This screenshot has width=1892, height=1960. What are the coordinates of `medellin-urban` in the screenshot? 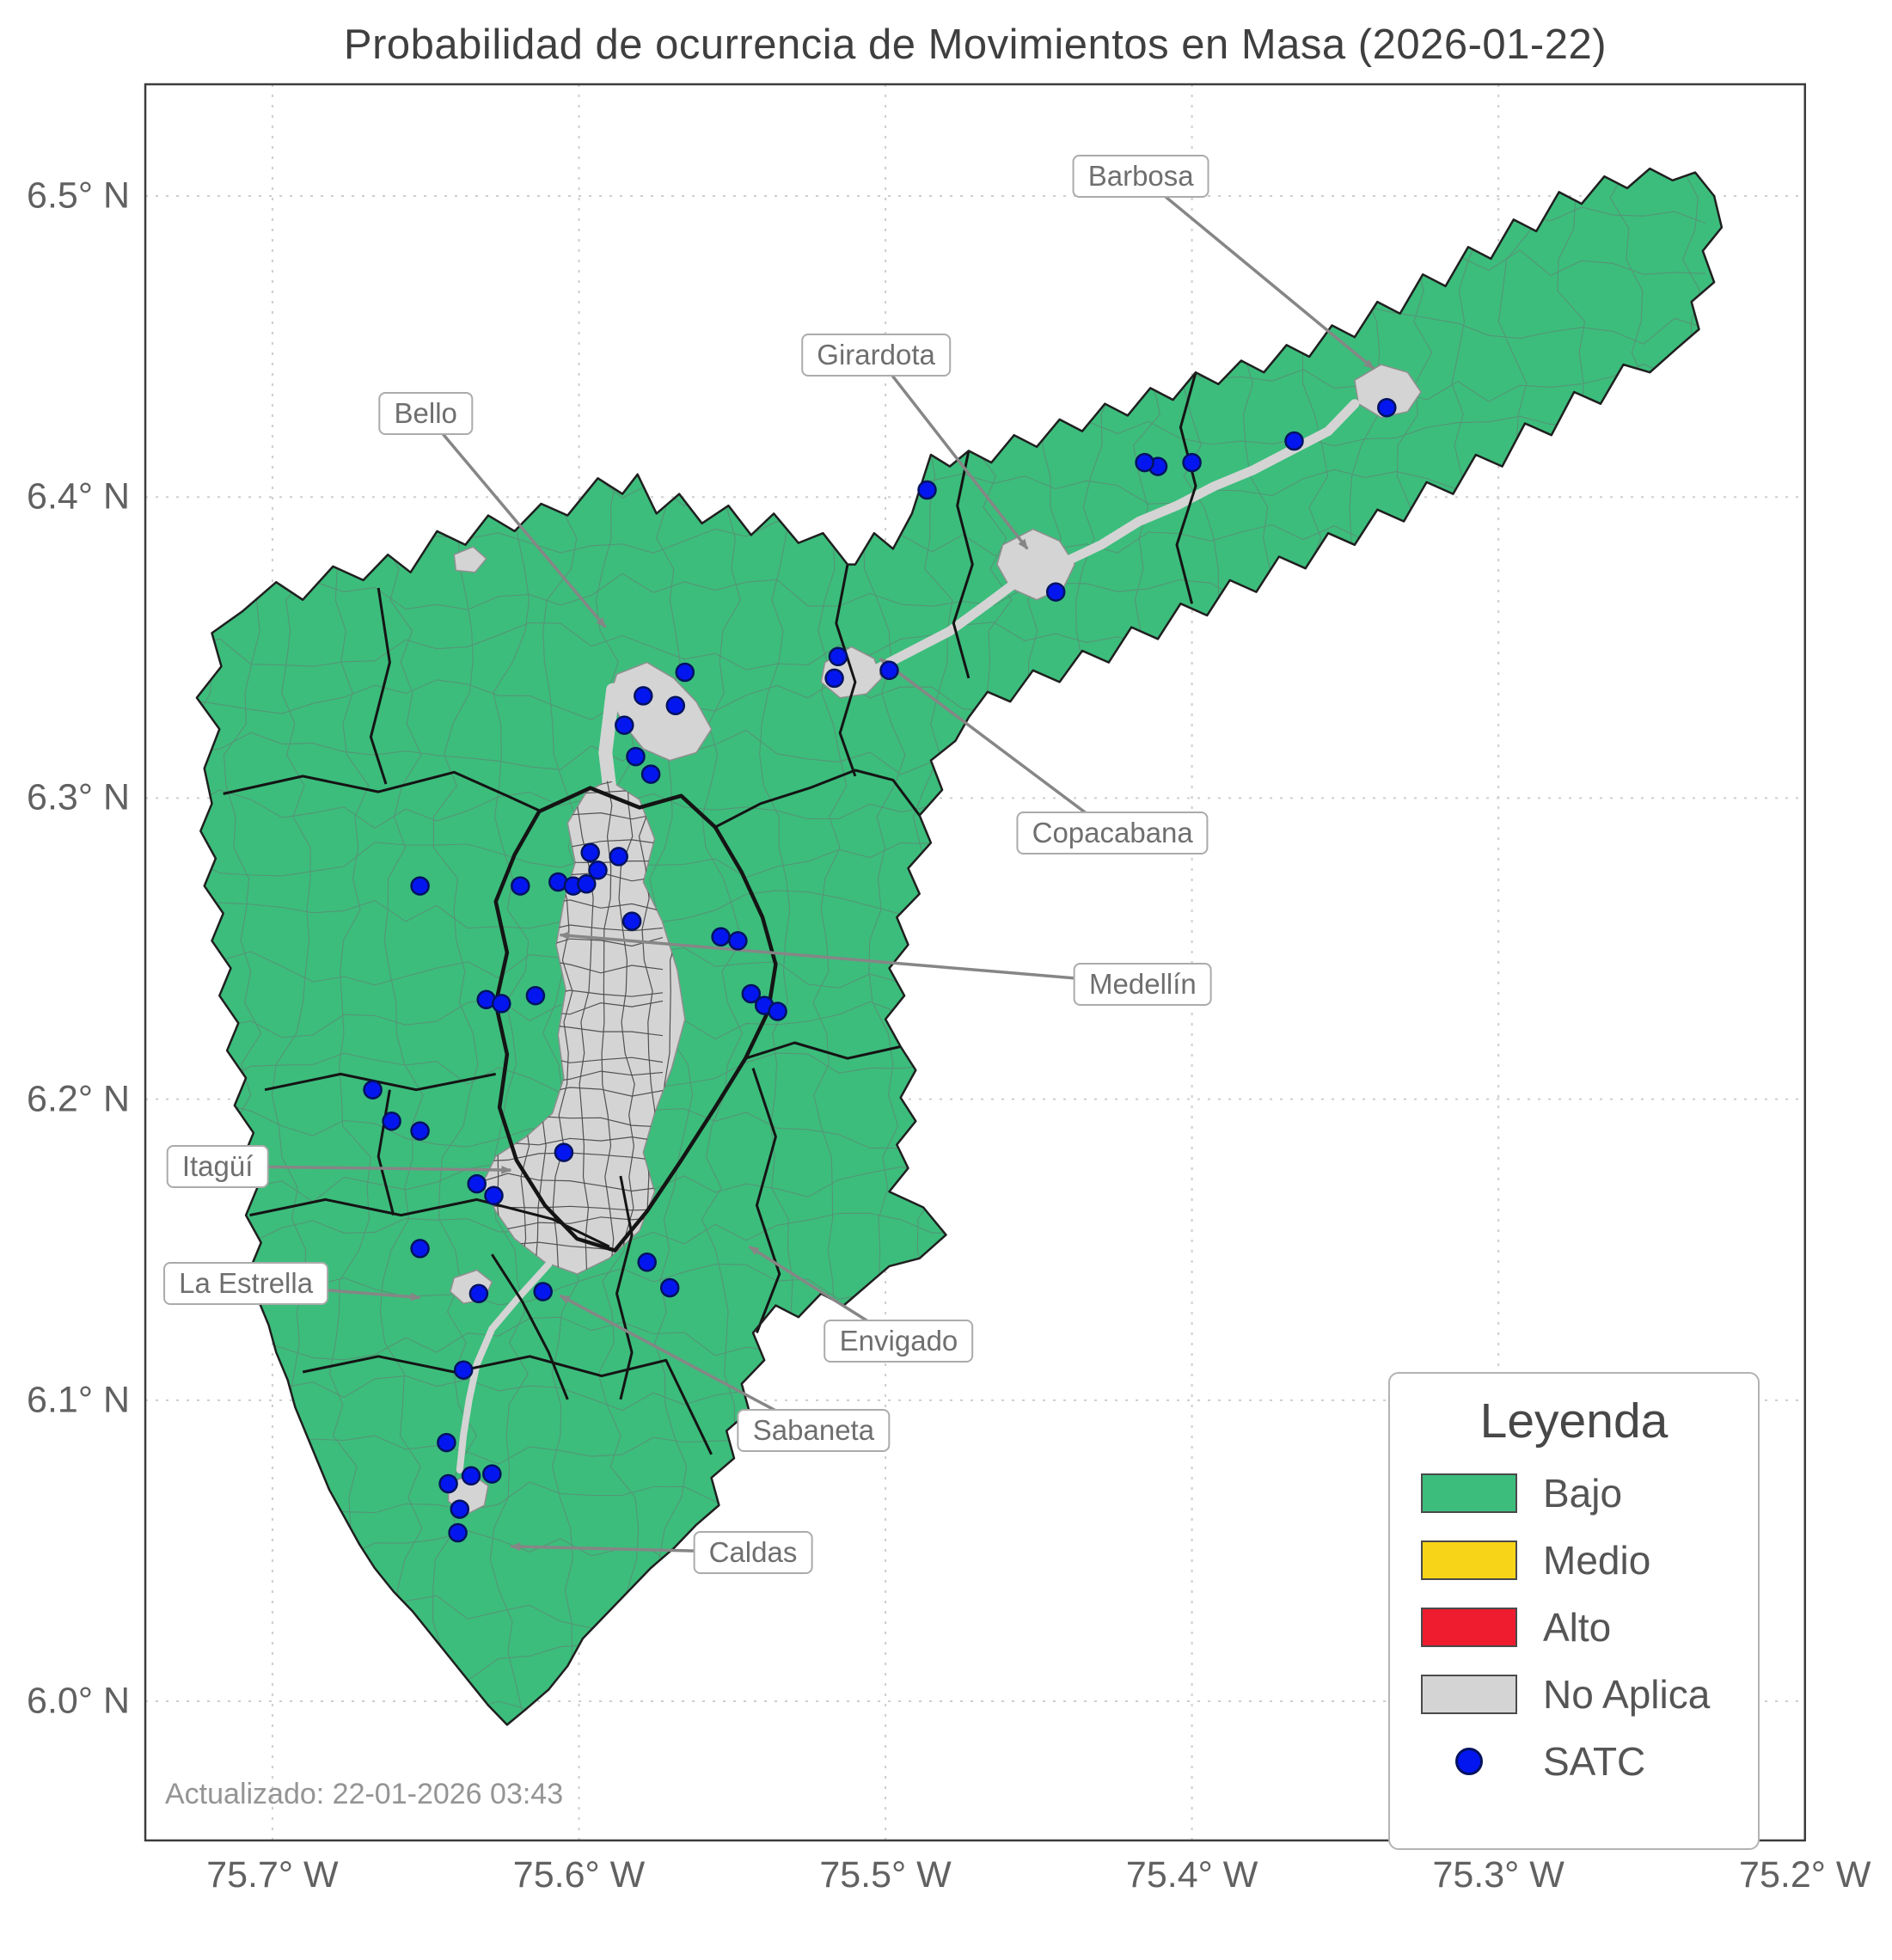 It's located at (583, 1027).